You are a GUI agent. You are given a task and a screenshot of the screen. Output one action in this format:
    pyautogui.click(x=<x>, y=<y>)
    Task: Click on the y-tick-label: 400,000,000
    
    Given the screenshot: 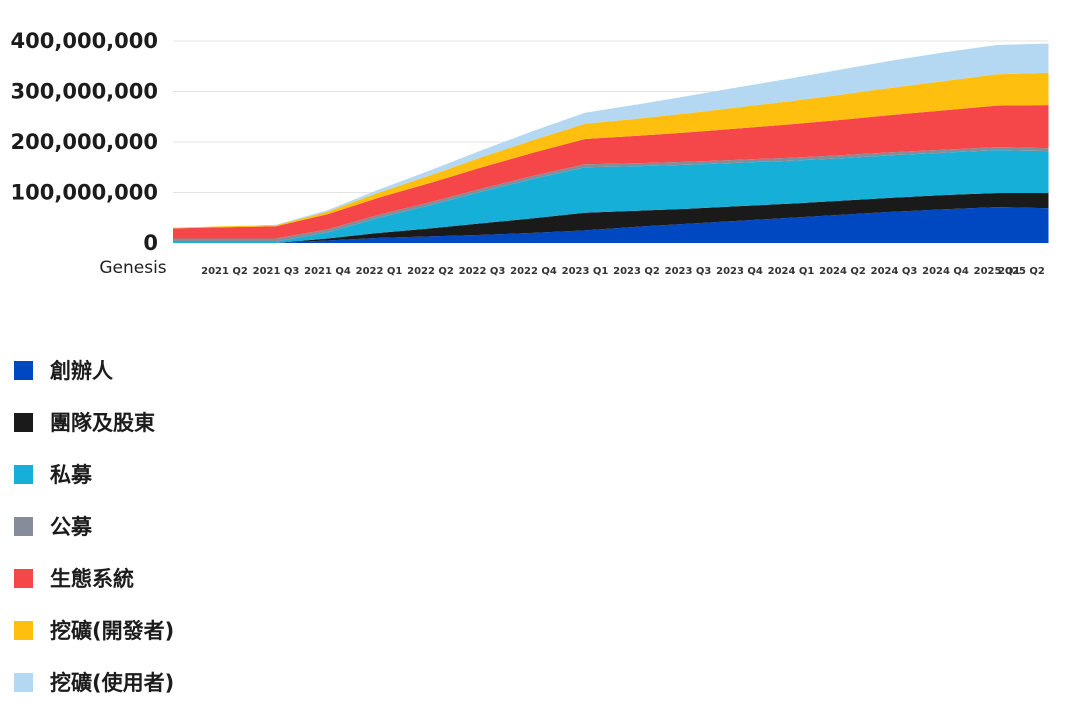 What is the action you would take?
    pyautogui.click(x=84, y=41)
    